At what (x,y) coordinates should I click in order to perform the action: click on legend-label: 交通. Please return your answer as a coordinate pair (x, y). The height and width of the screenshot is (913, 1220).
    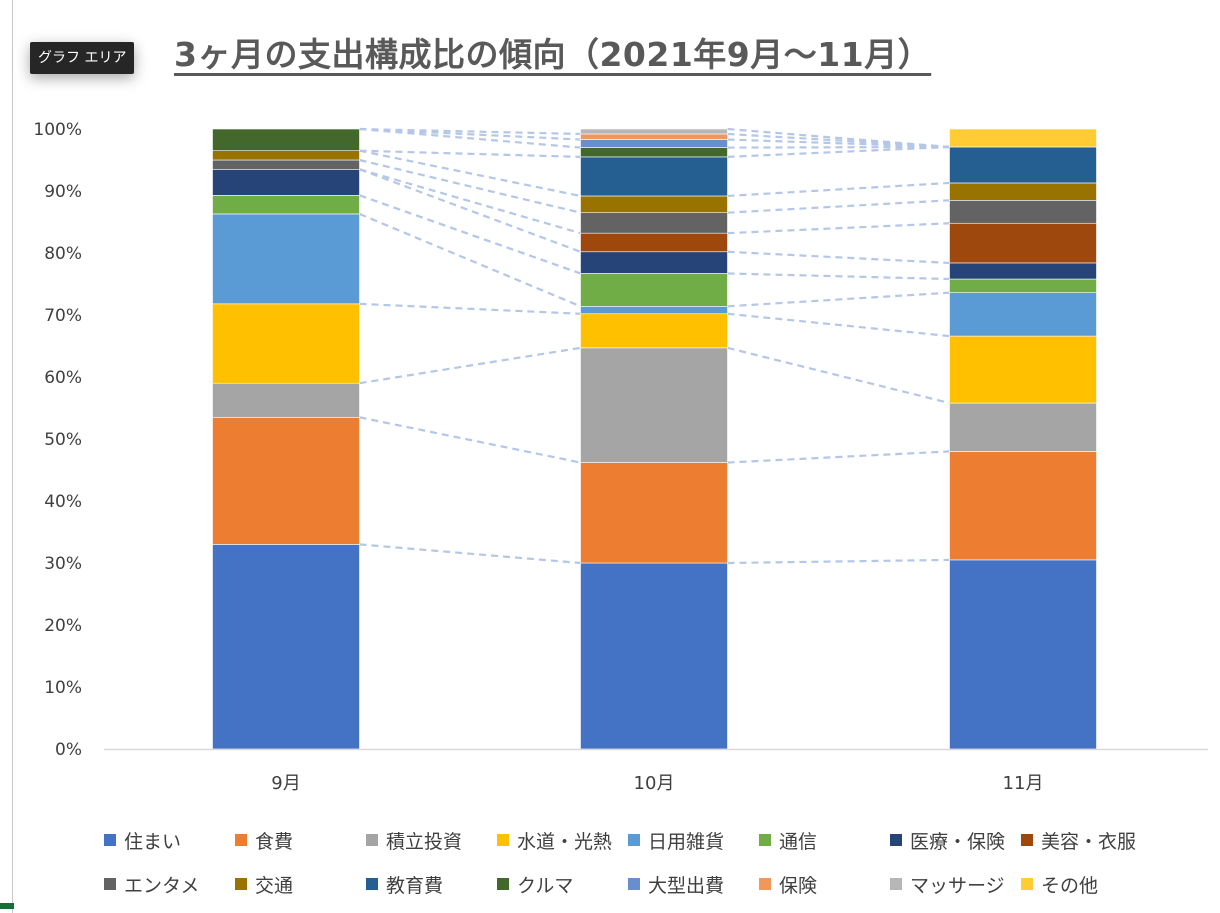
    Looking at the image, I should click on (274, 885).